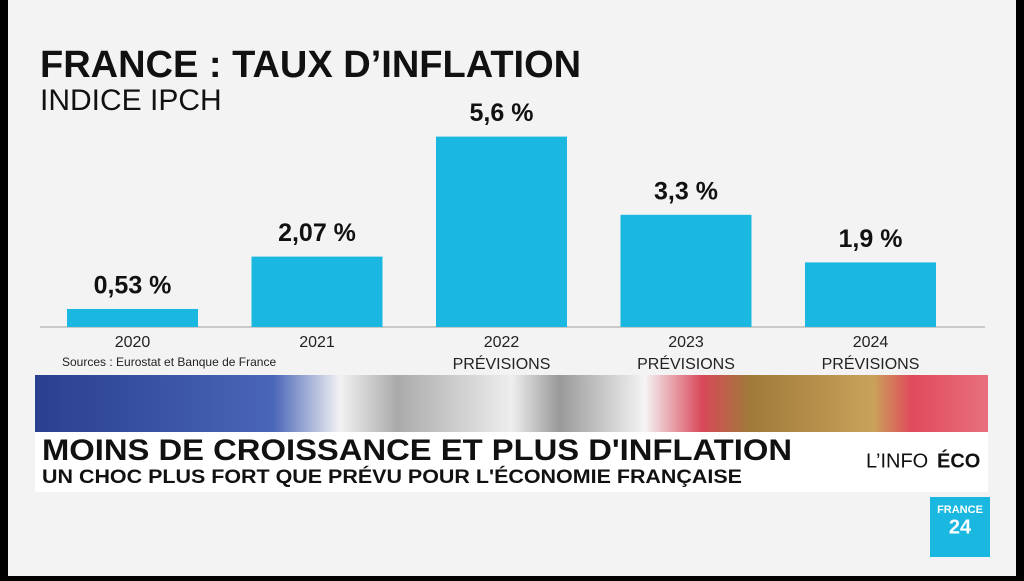 This screenshot has height=581, width=1024. What do you see at coordinates (317, 342) in the screenshot?
I see `x-tick-label: 2021` at bounding box center [317, 342].